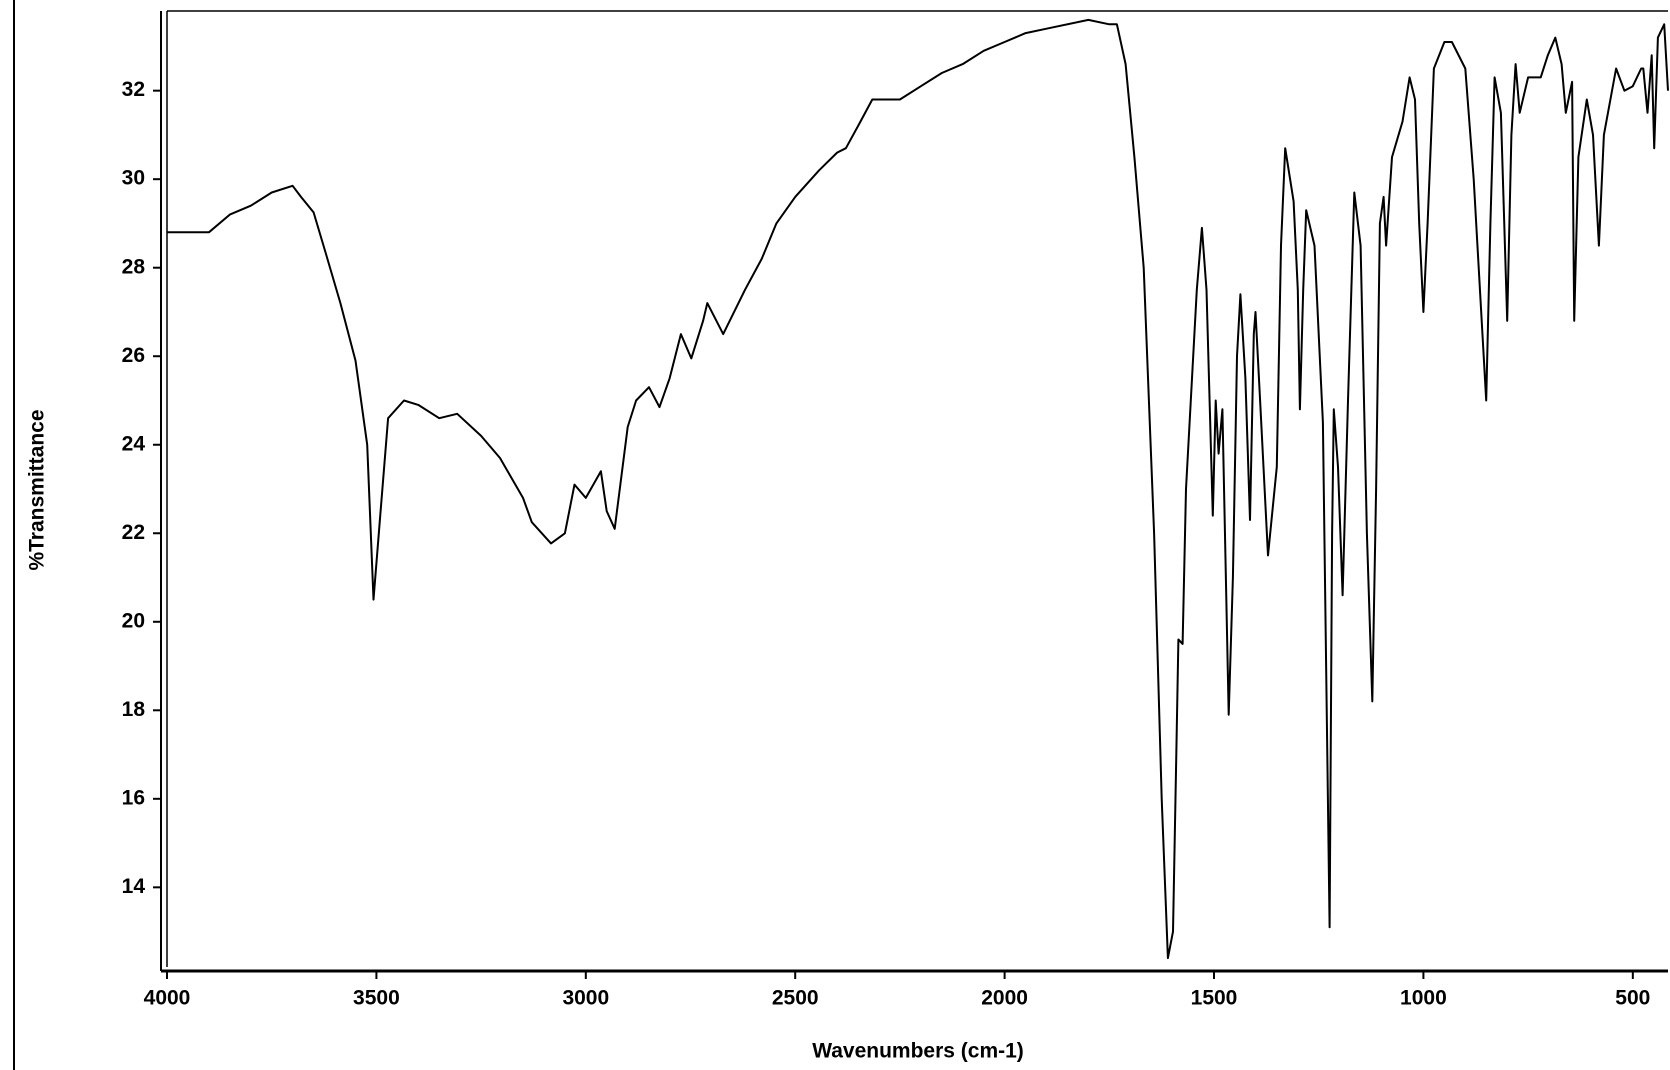 The height and width of the screenshot is (1070, 1670). What do you see at coordinates (795, 998) in the screenshot?
I see `x-tick-label: 2500` at bounding box center [795, 998].